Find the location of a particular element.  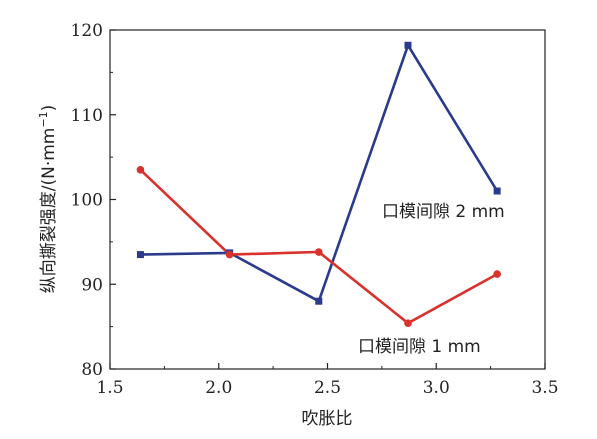

y-axis-title-close: ) is located at coordinates (49, 108).